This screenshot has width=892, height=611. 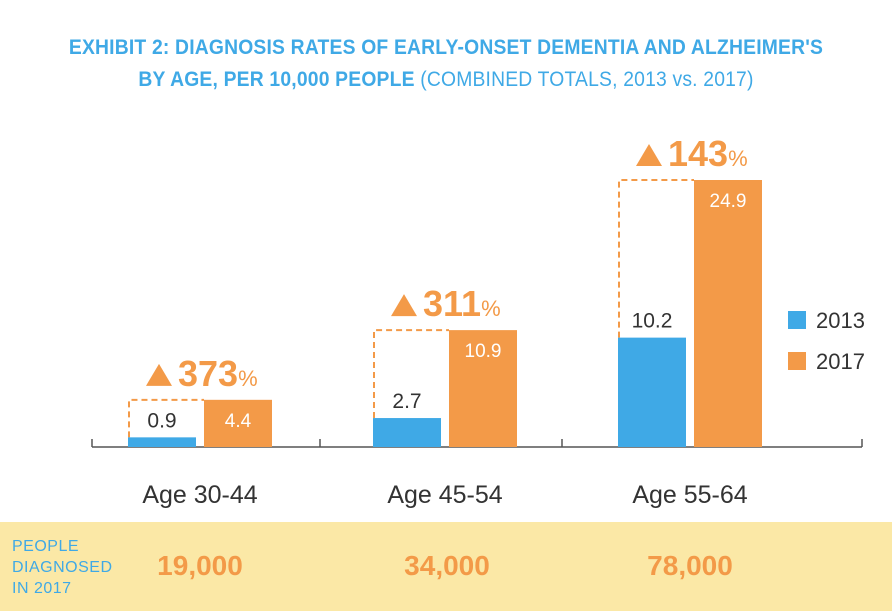 What do you see at coordinates (689, 495) in the screenshot?
I see `category-label: Age 55-64` at bounding box center [689, 495].